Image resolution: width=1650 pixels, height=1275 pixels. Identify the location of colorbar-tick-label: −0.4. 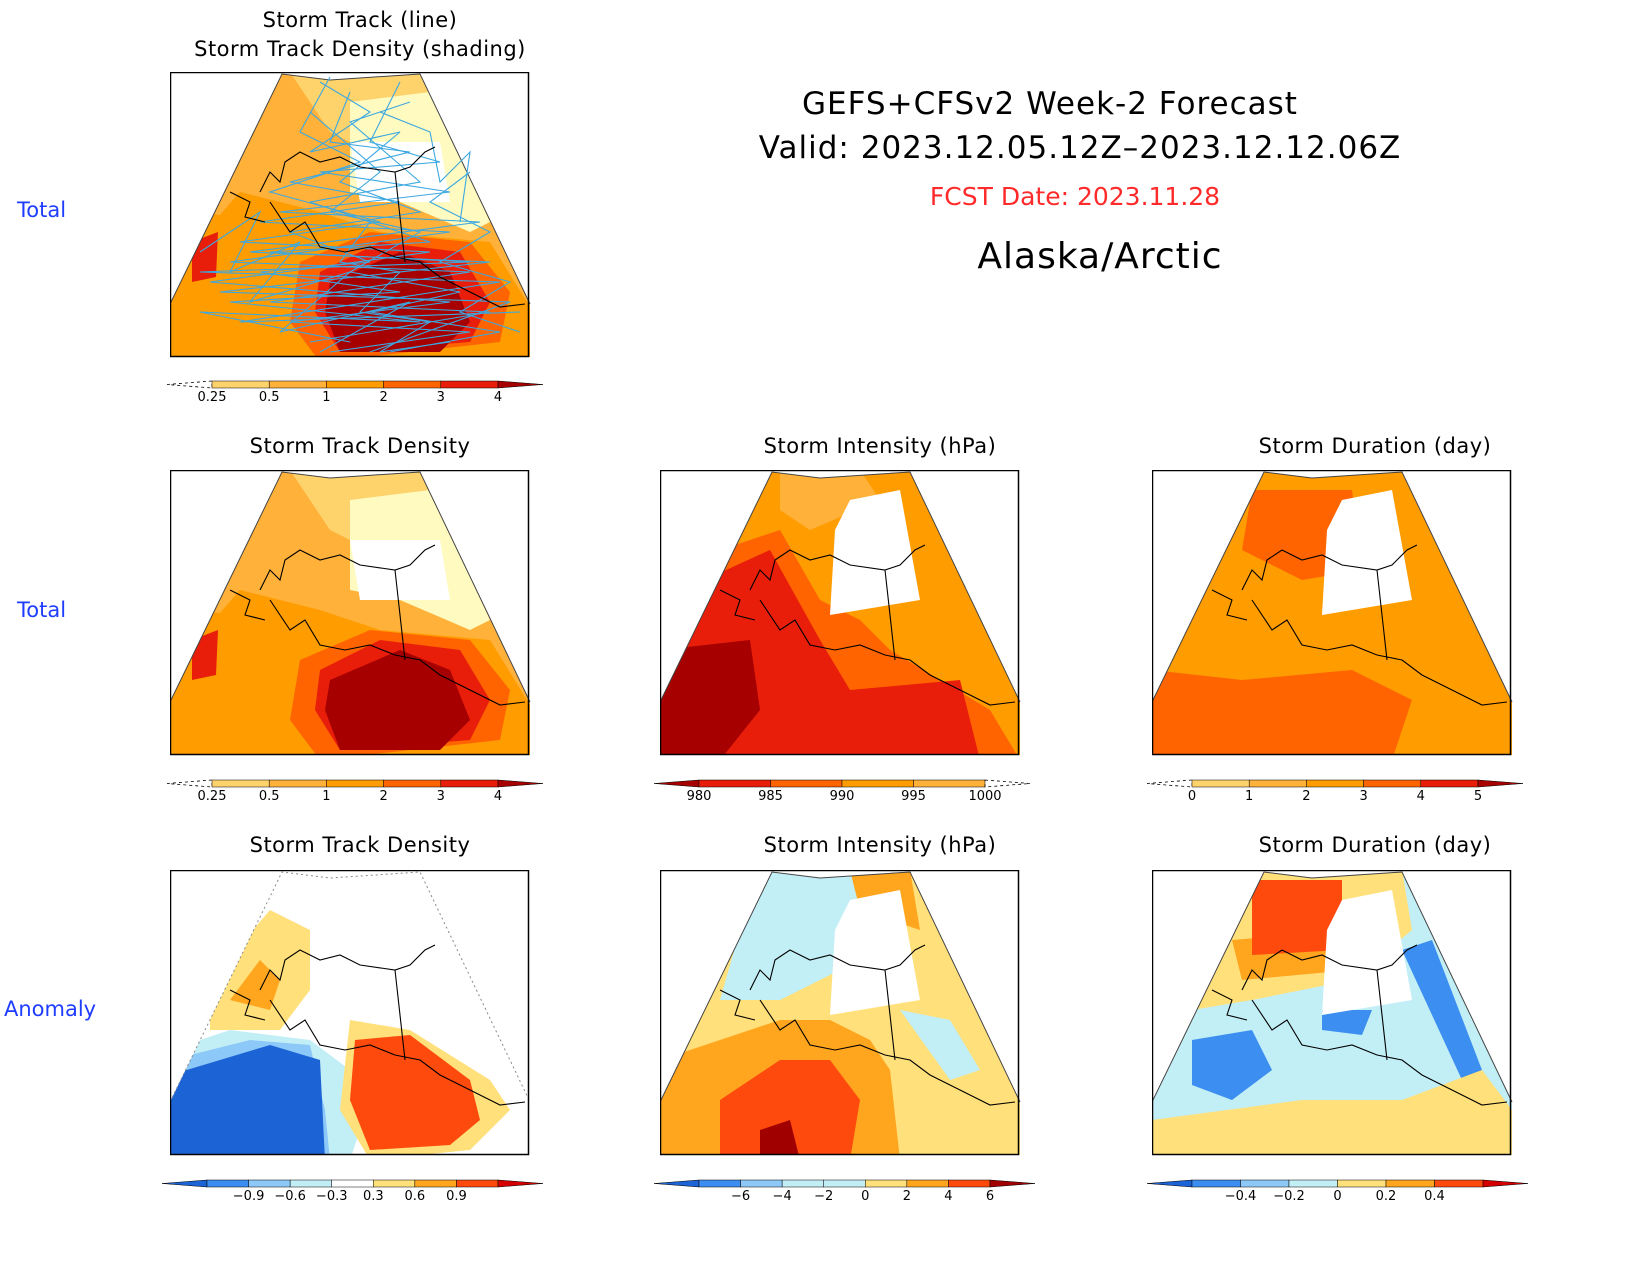
(1241, 1196).